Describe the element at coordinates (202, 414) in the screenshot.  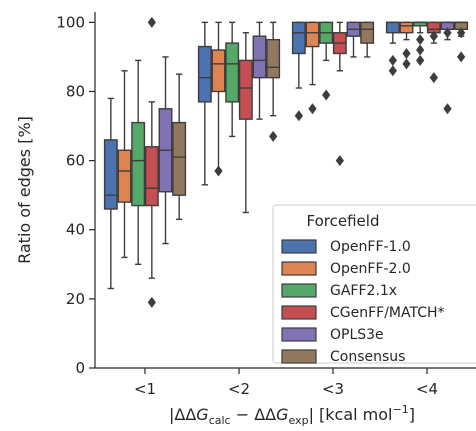
I see `x-axis-title-g-symbol: G` at that location.